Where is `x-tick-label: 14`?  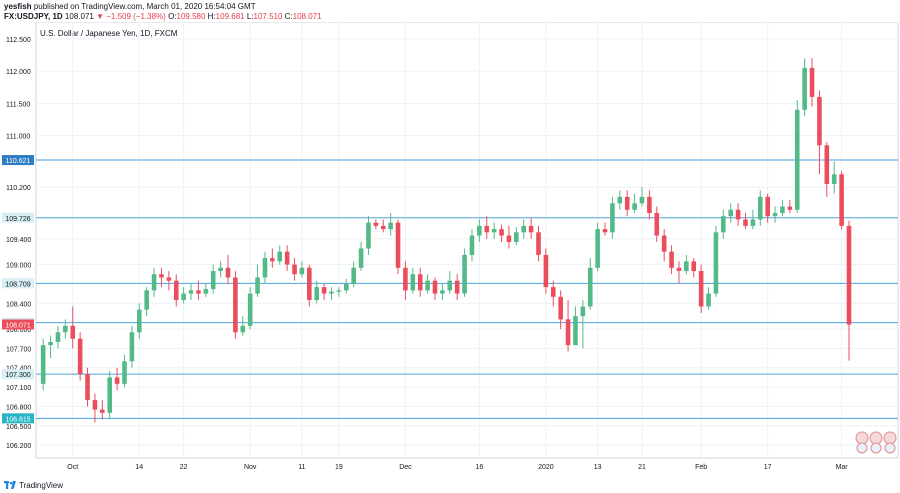
x-tick-label: 14 is located at coordinates (139, 467).